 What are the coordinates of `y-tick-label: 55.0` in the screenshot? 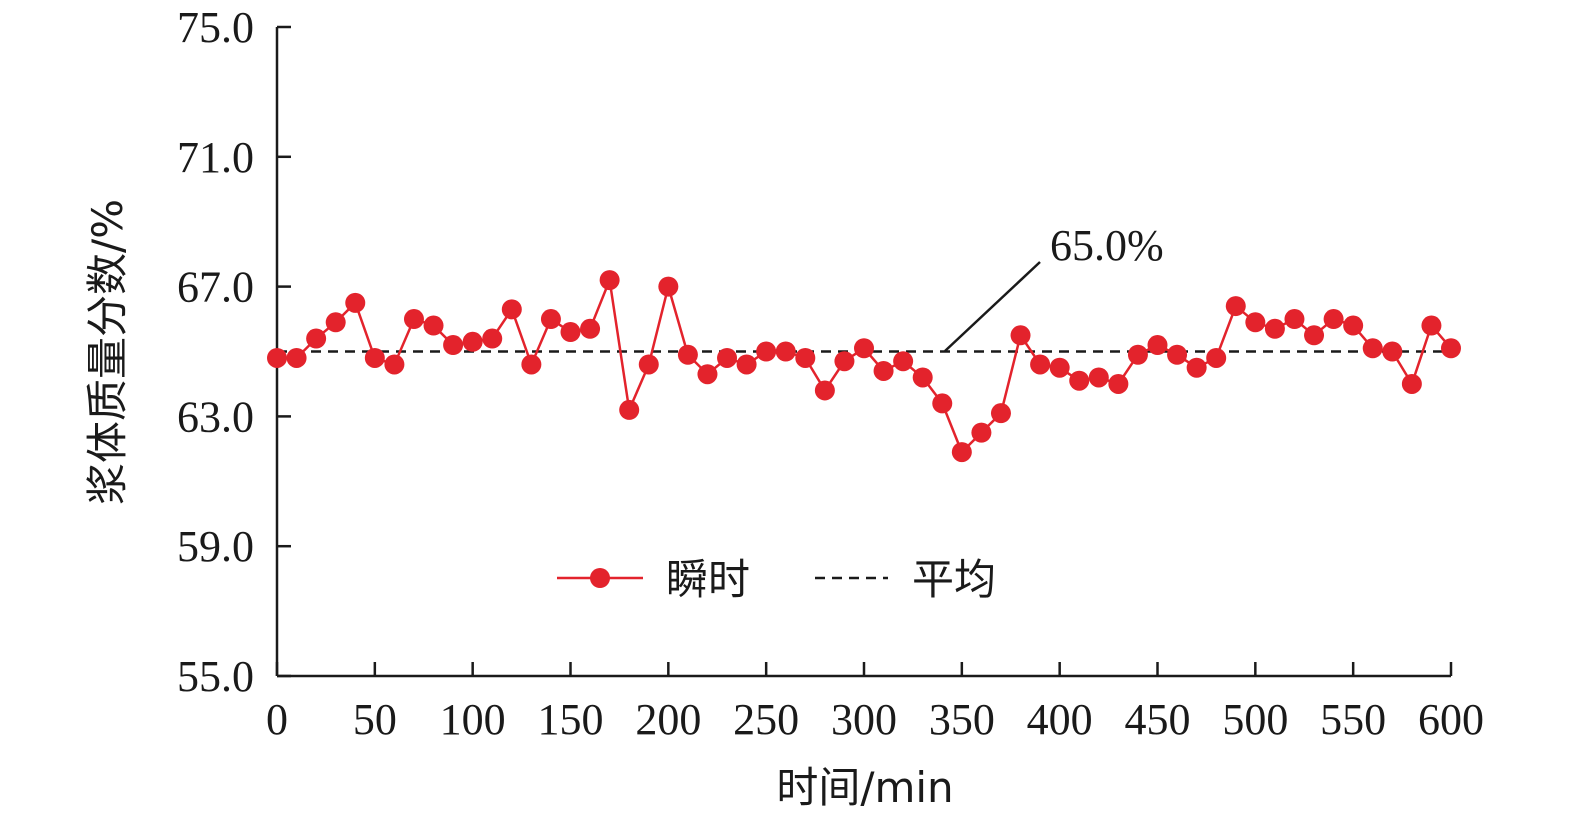 It's located at (215, 676).